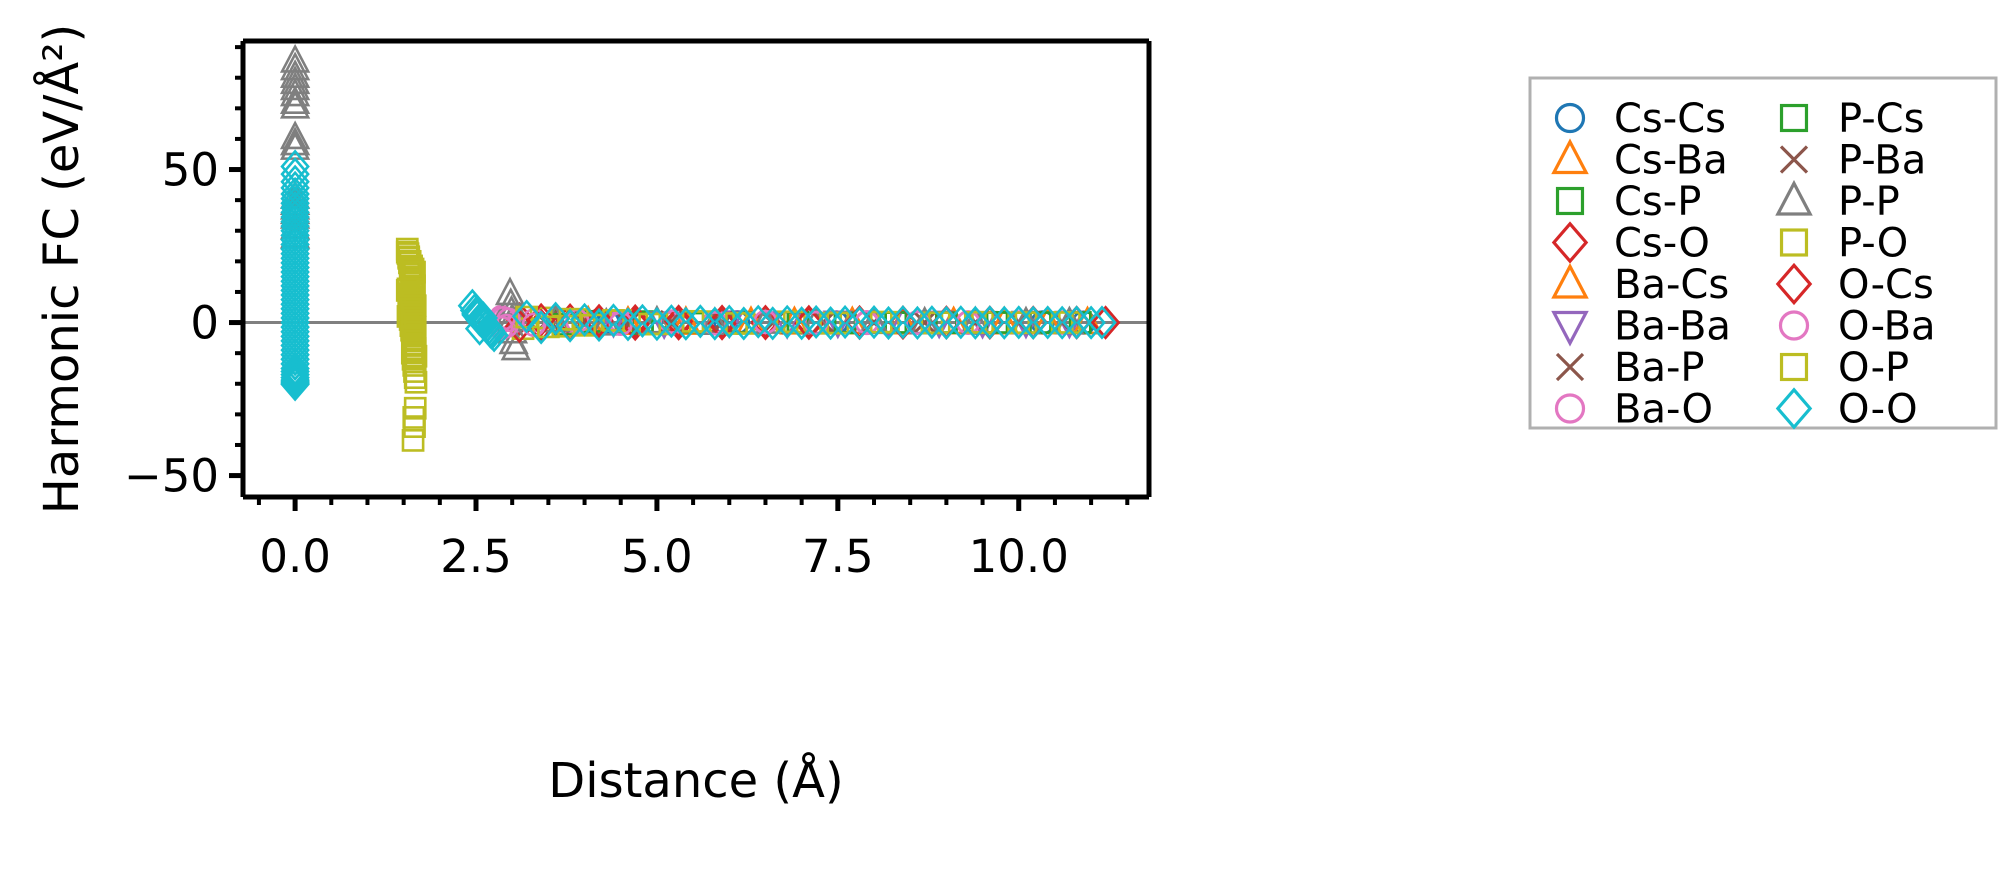 The width and height of the screenshot is (2011, 883). I want to click on legend-item-label: O-P, so click(1873, 368).